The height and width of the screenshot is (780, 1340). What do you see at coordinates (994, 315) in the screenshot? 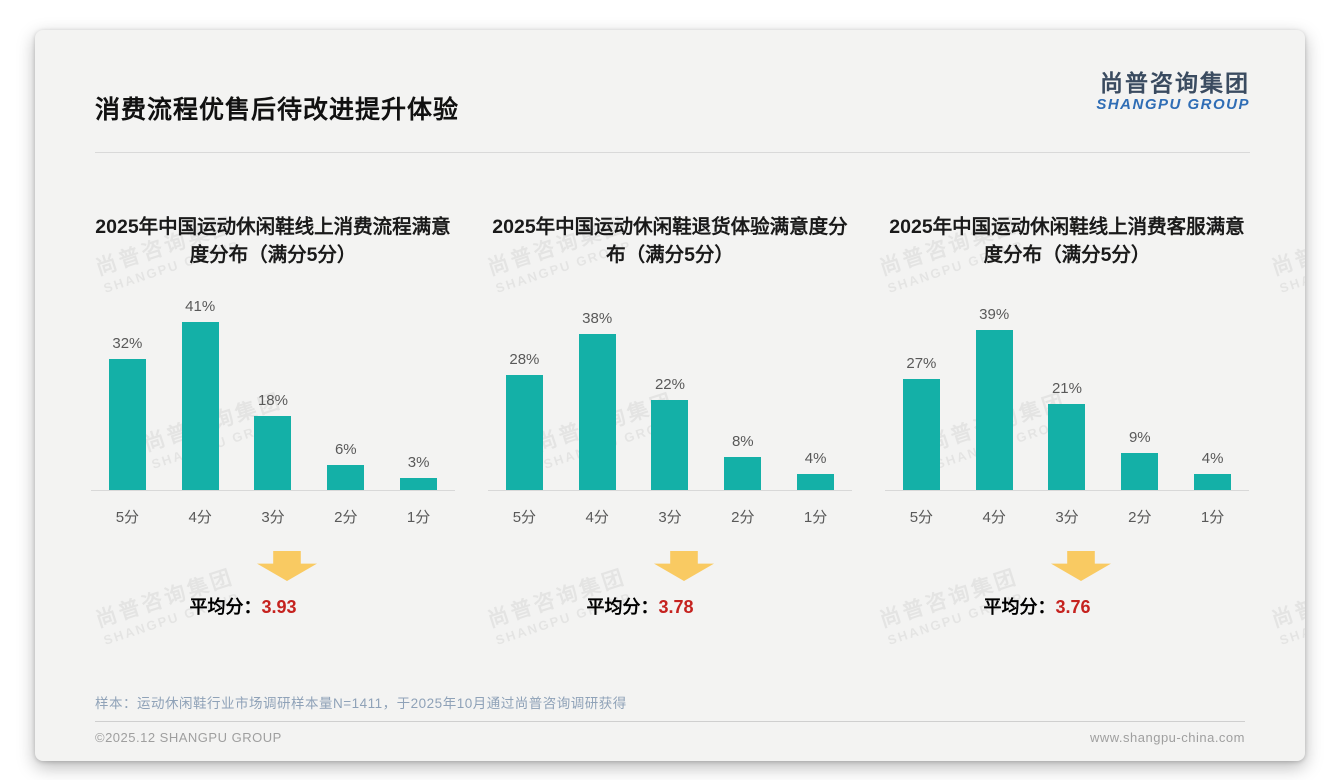
I see `bar-value-label: 39%` at bounding box center [994, 315].